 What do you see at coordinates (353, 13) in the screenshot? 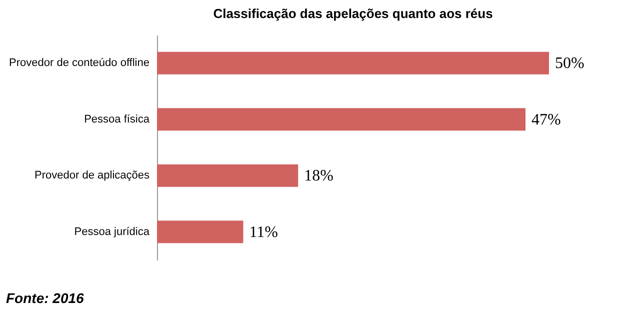
I see `chart-title: Classificação das apelações quanto aos réus` at bounding box center [353, 13].